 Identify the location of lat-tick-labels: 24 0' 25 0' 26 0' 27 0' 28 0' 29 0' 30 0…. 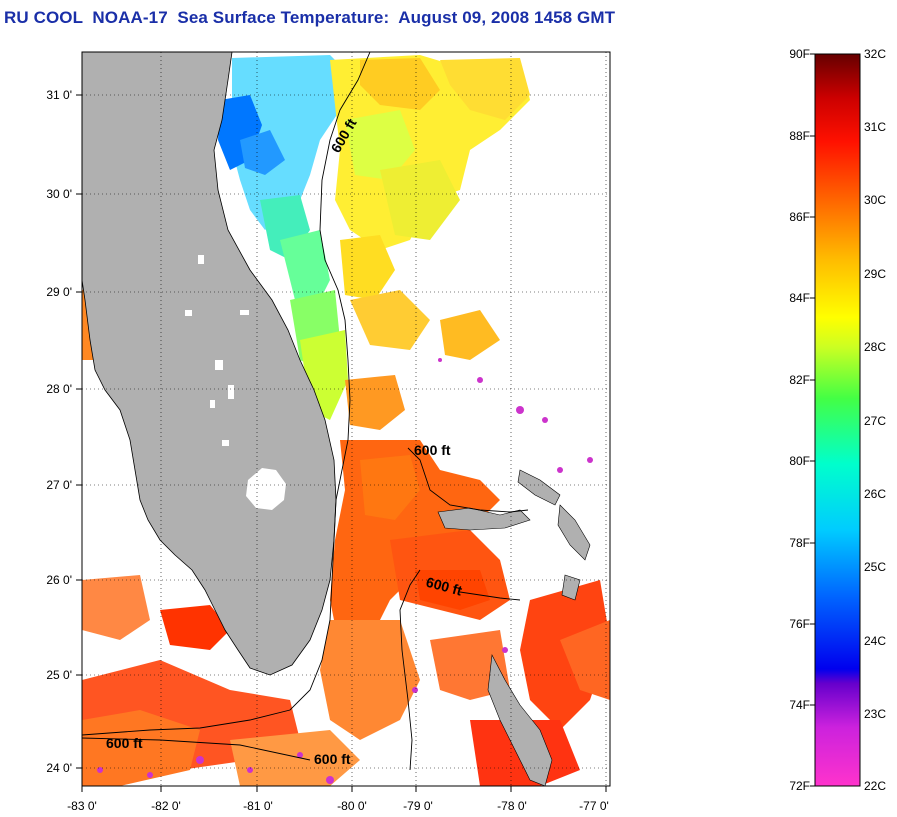
(59, 431).